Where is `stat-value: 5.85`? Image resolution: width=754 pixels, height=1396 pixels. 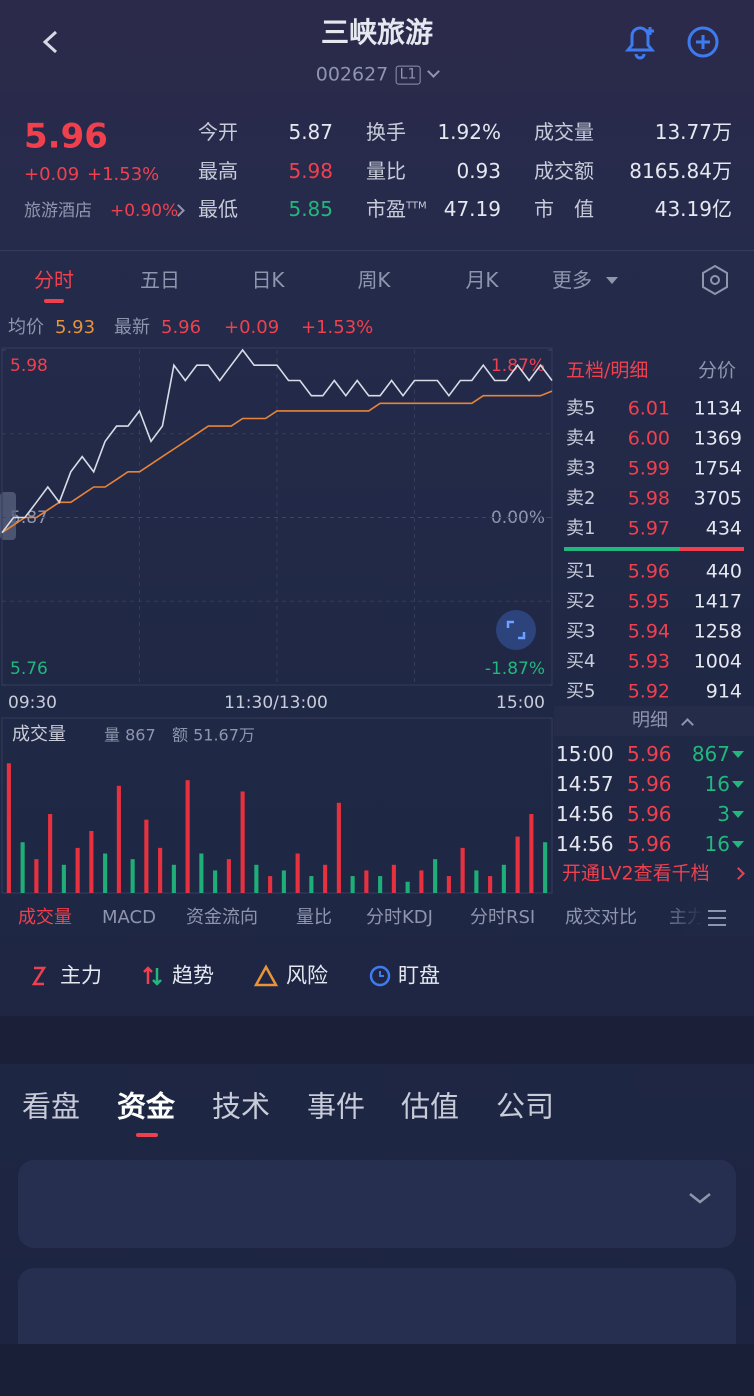 stat-value: 5.85 is located at coordinates (310, 209).